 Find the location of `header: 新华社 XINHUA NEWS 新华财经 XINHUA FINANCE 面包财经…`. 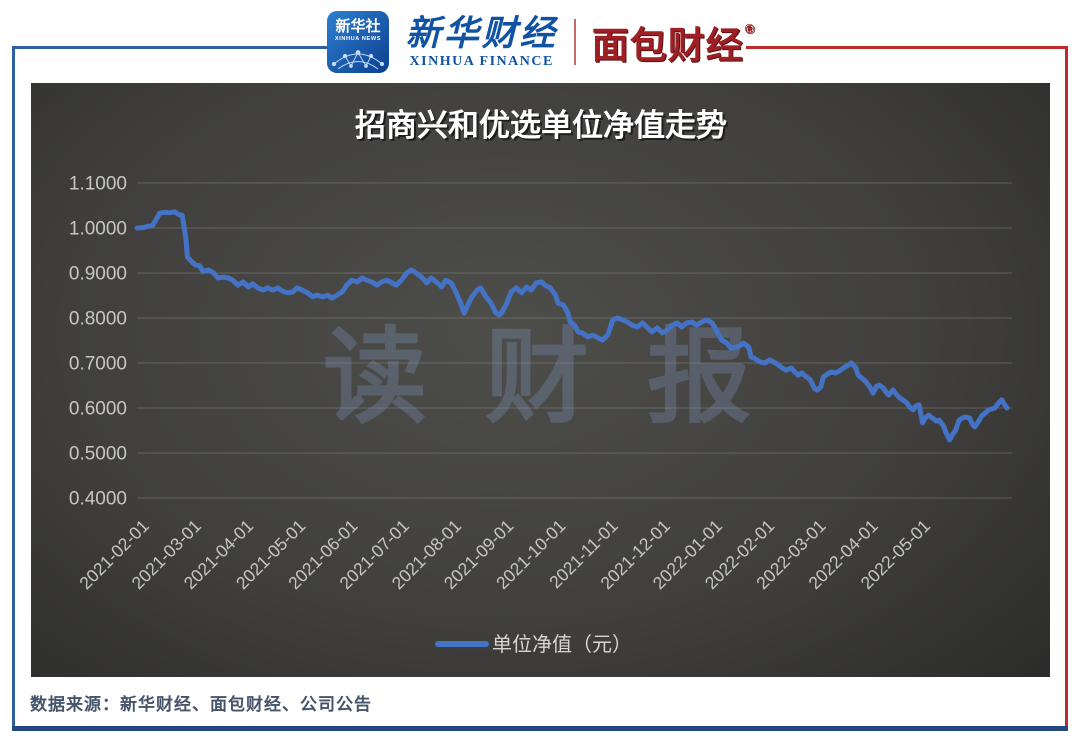

header: 新华社 XINHUA NEWS 新华财经 XINHUA FINANCE 面包财经… is located at coordinates (540, 42).